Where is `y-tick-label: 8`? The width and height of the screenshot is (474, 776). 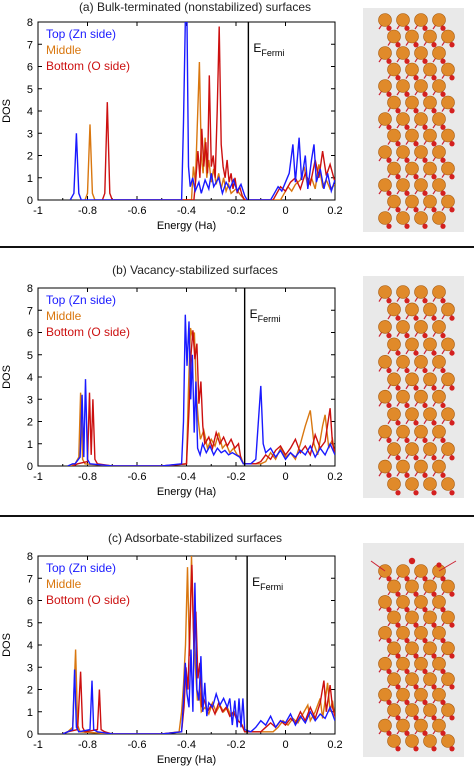
y-tick-label: 8 is located at coordinates (30, 289).